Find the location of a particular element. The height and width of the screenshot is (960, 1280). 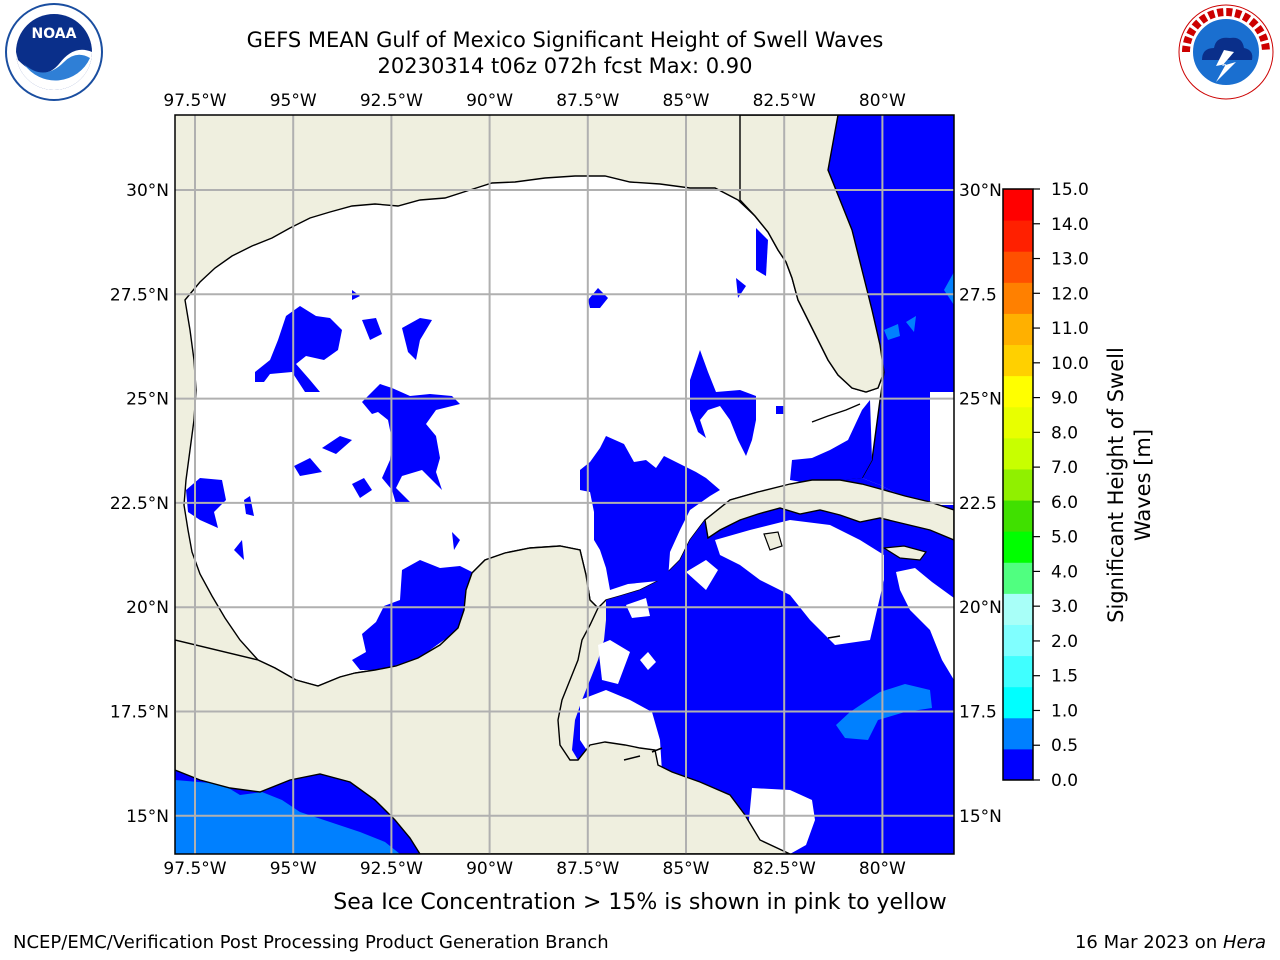

colorbar-tick-label: 14.0 is located at coordinates (1070, 225).